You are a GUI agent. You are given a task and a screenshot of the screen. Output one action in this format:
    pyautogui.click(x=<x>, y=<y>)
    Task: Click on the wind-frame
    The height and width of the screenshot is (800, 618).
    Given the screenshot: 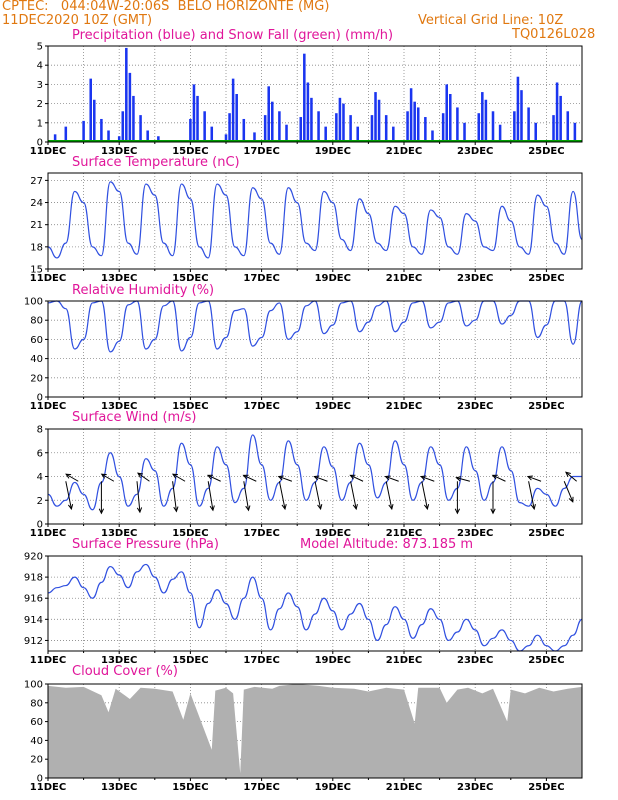 What is the action you would take?
    pyautogui.click(x=315, y=476)
    